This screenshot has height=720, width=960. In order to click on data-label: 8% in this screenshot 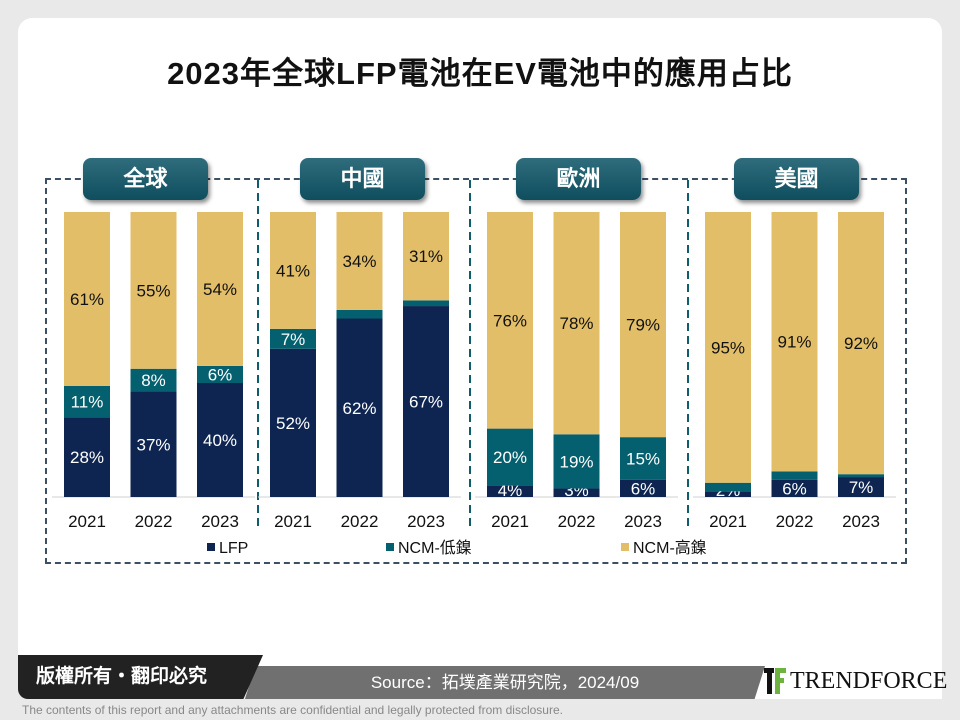, I will do `click(153, 380)`.